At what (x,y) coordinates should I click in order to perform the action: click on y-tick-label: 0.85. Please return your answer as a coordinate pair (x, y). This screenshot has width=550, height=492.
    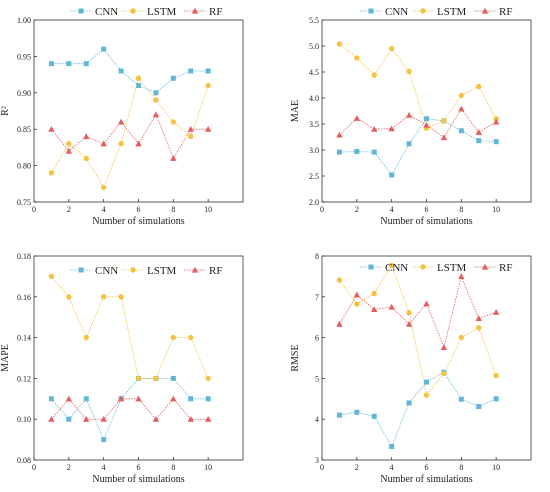
    Looking at the image, I should click on (24, 129).